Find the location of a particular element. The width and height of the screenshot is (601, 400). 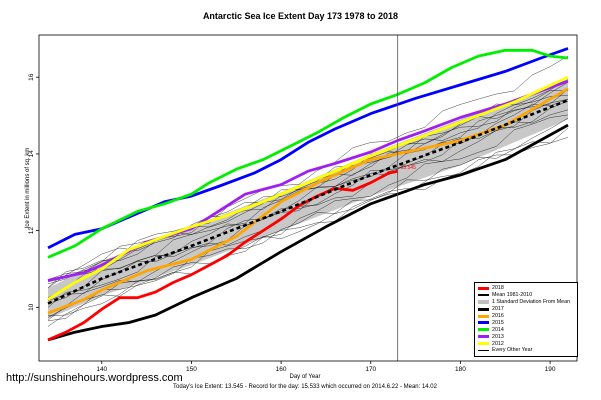

legend-label: Mean 1981-2010 is located at coordinates (512, 295).